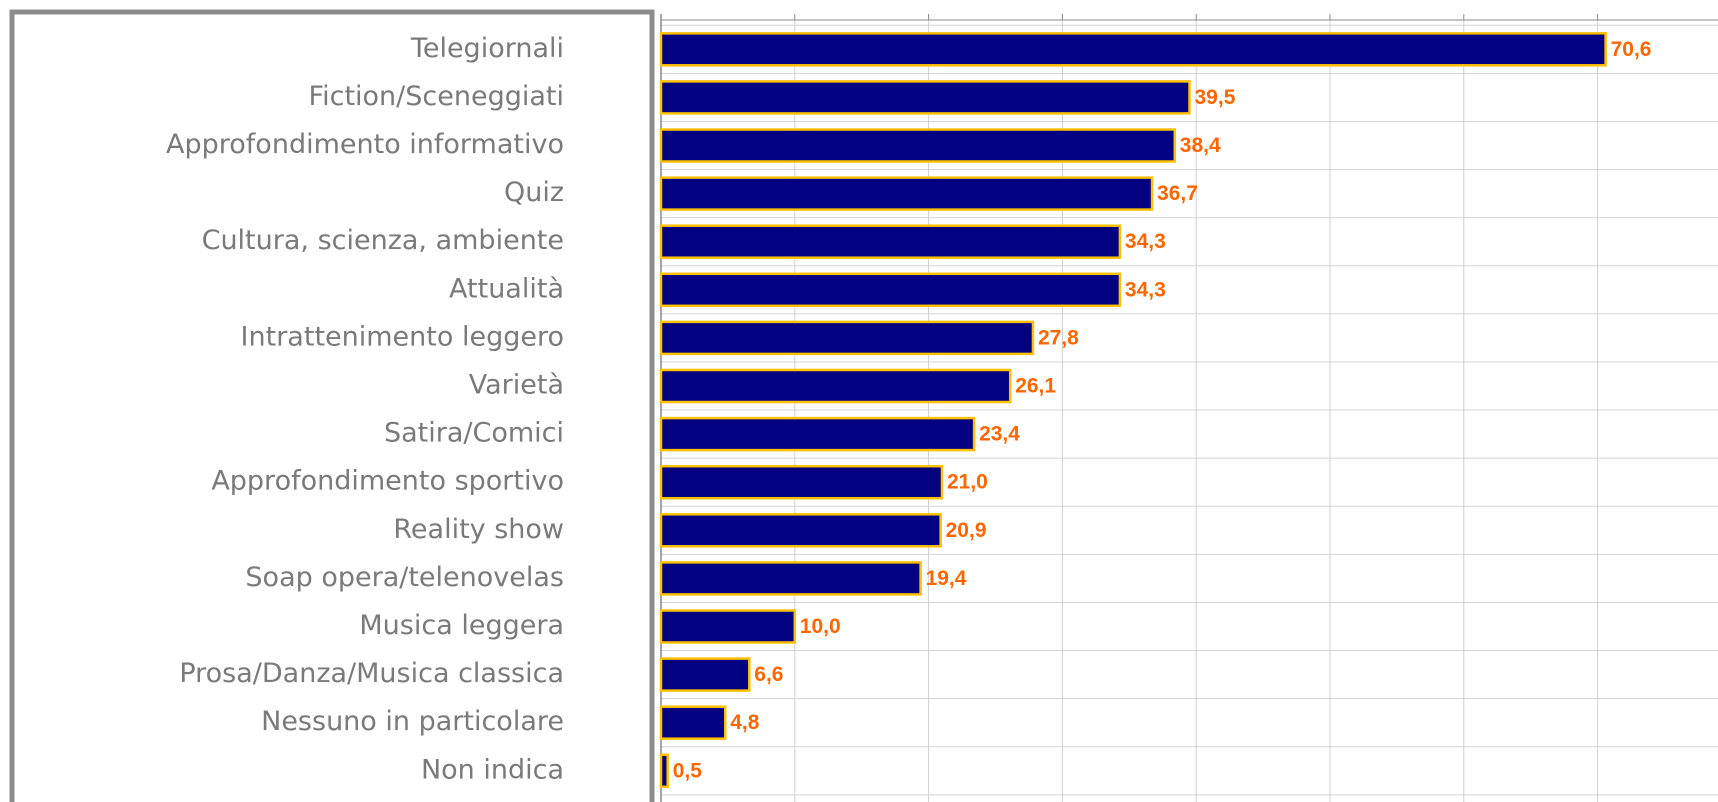  What do you see at coordinates (402, 336) in the screenshot?
I see `category-label: Intrattenimento leggero` at bounding box center [402, 336].